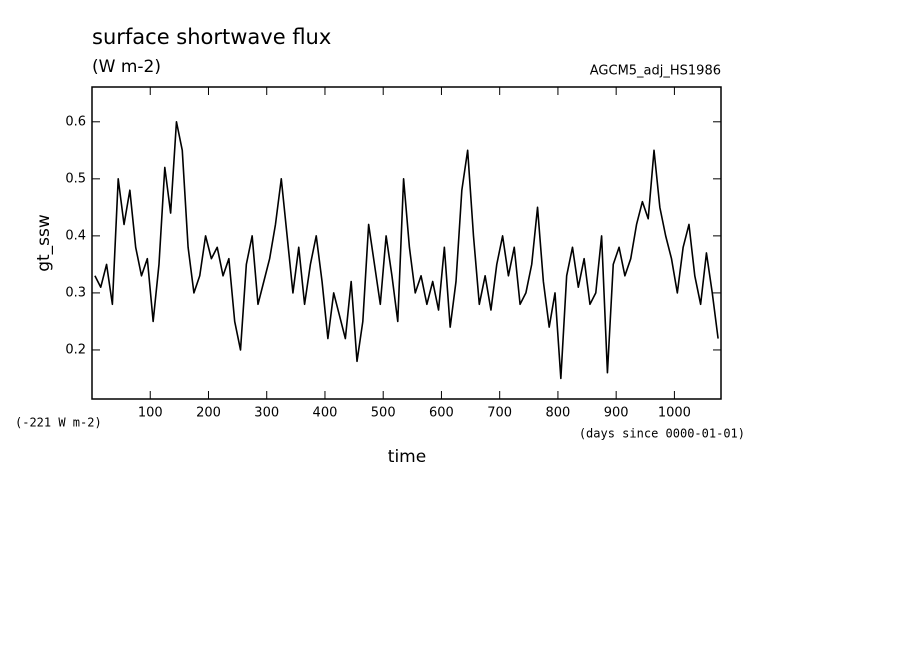 The height and width of the screenshot is (654, 904). Describe the element at coordinates (441, 413) in the screenshot. I see `x-tick-label: 600` at that location.